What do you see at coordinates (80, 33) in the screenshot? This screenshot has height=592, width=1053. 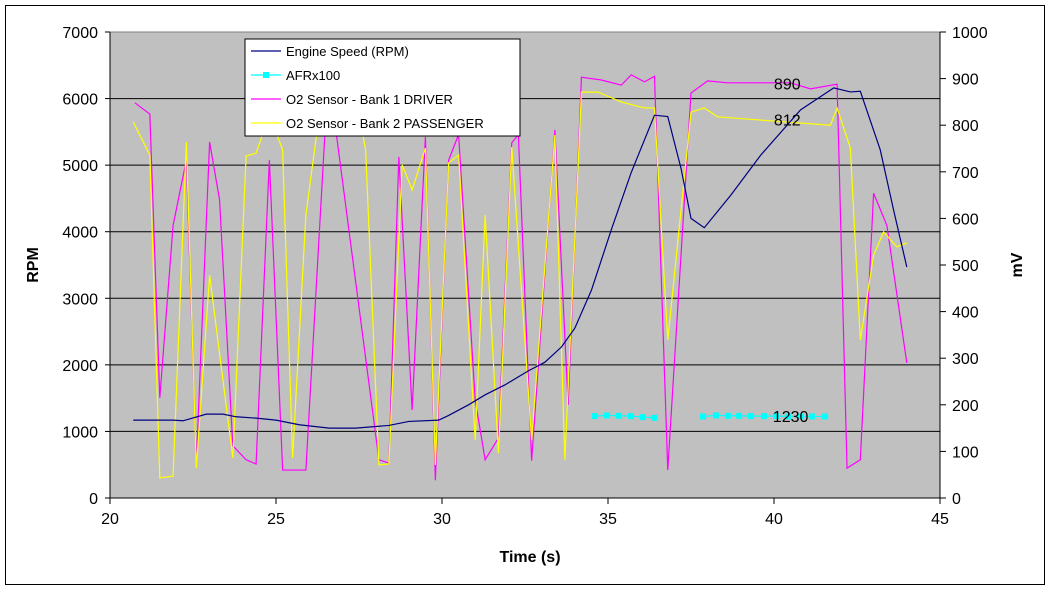 I see `y-tick-label: 7000` at bounding box center [80, 33].